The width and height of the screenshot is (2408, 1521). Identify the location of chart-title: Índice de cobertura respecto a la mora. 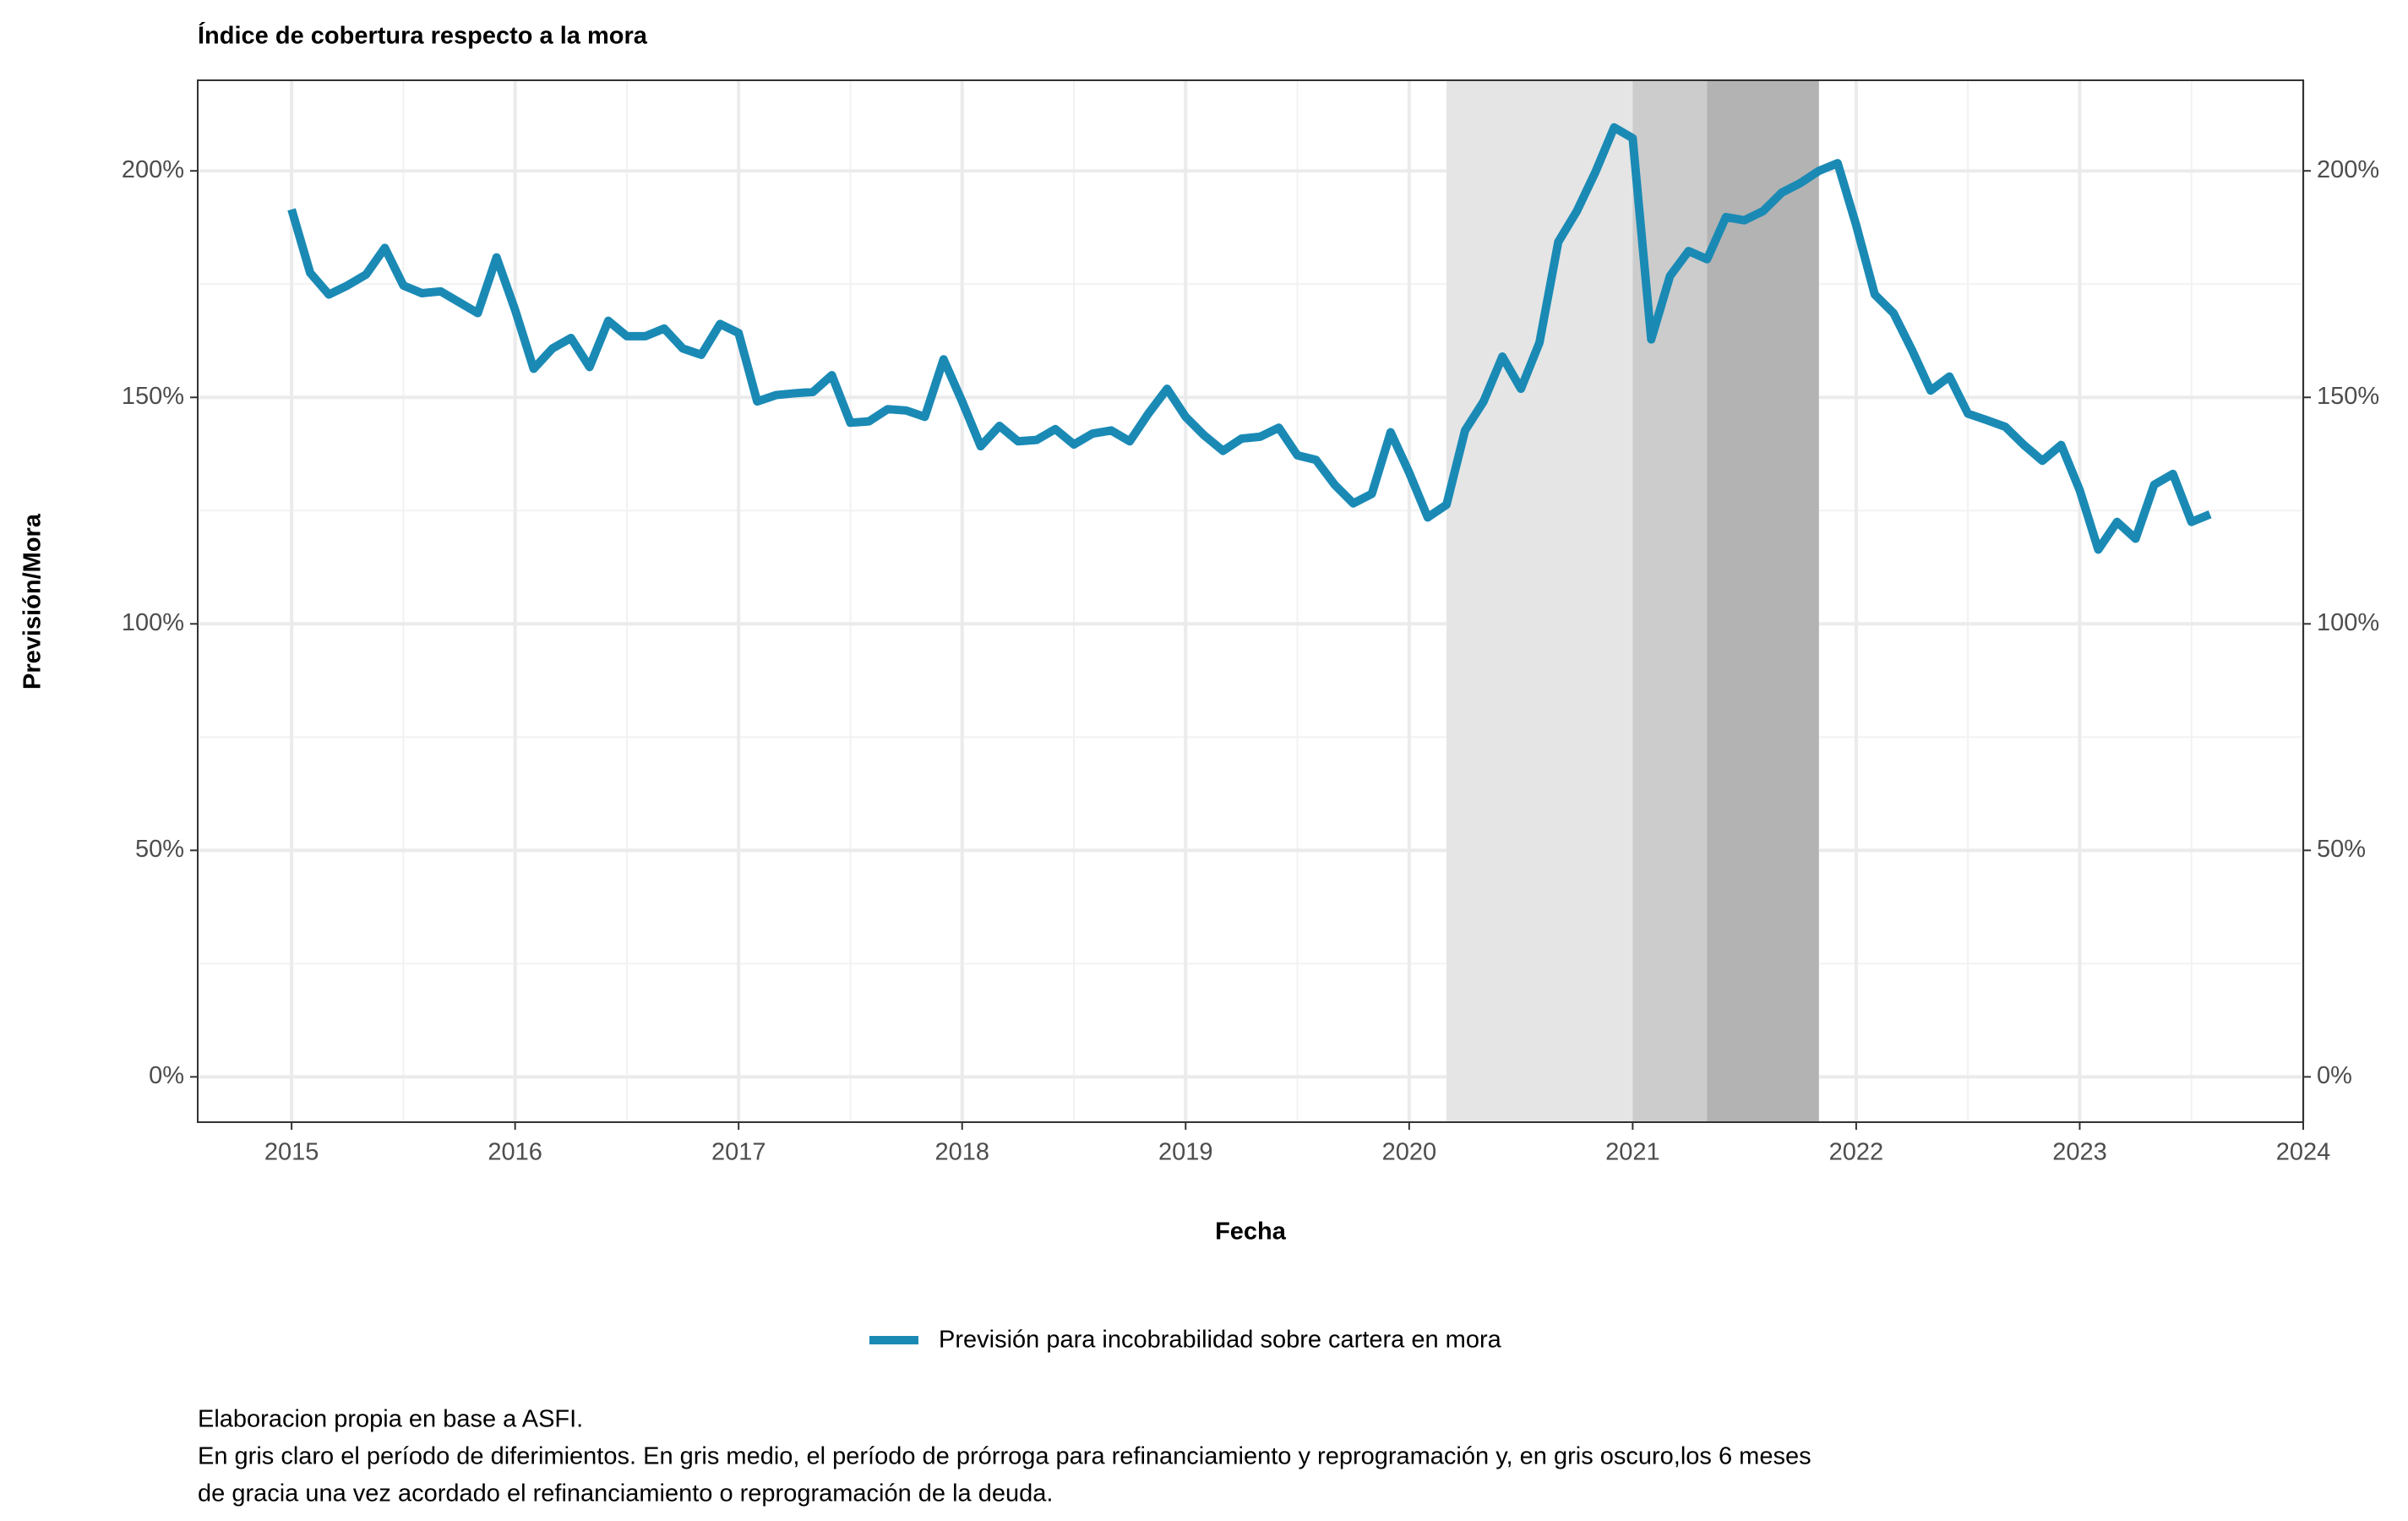
(423, 35).